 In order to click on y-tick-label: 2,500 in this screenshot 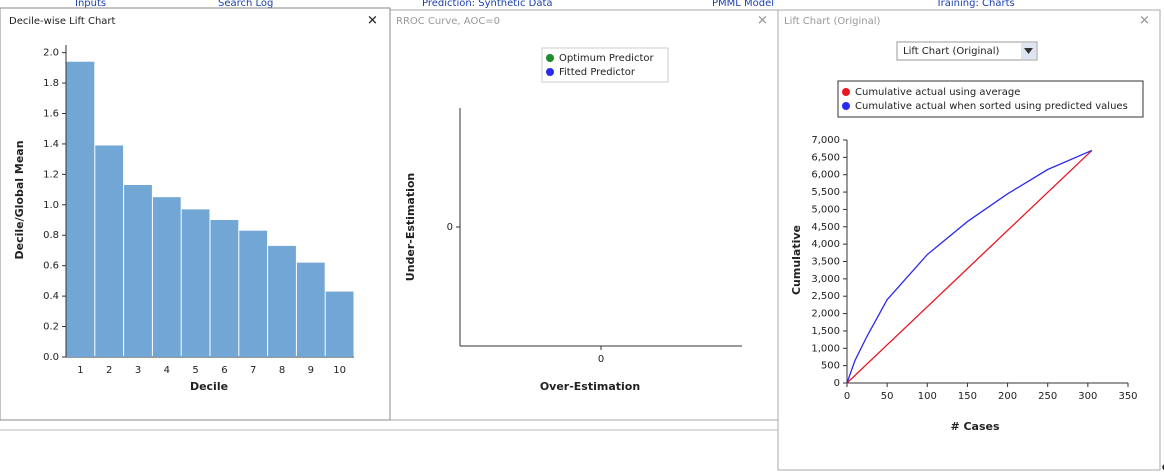, I will do `click(825, 296)`.